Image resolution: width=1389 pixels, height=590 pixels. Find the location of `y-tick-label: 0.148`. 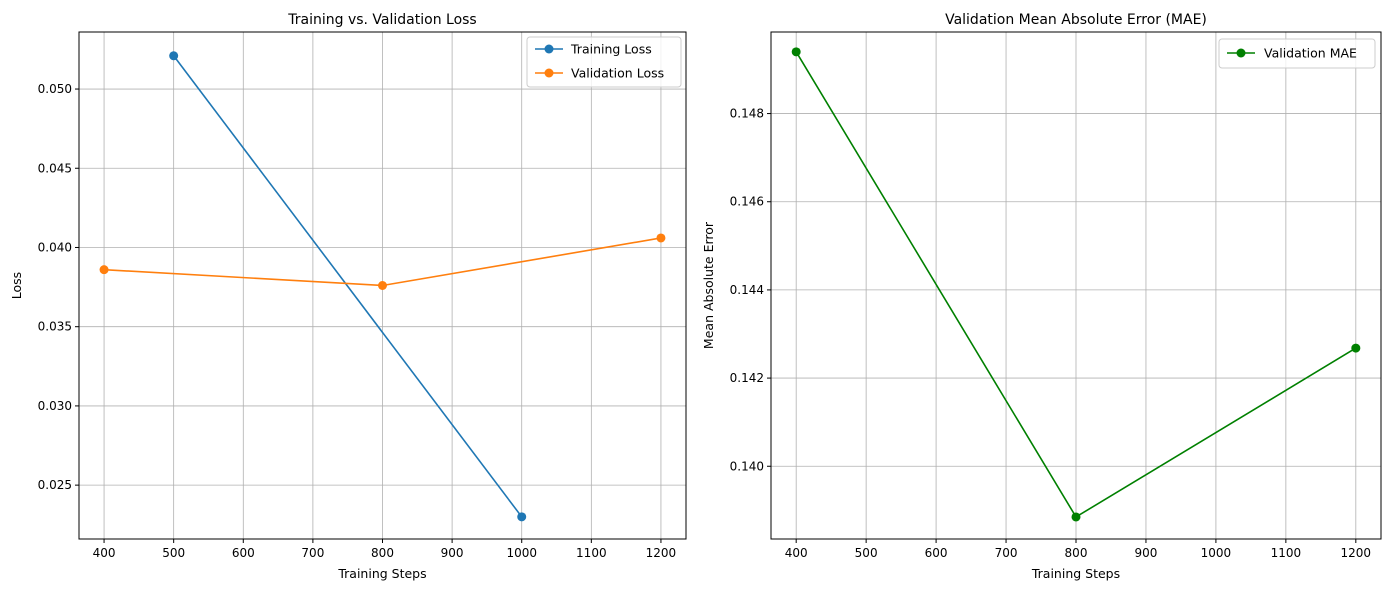

y-tick-label: 0.148 is located at coordinates (747, 114).